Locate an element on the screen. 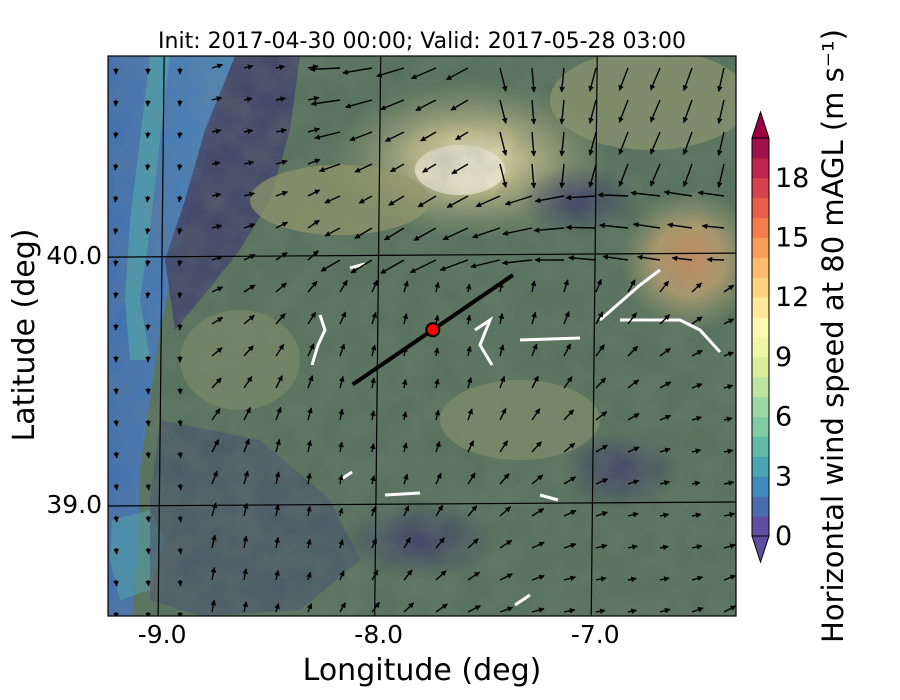 This screenshot has width=900, height=700. meridian-line is located at coordinates (594, 336).